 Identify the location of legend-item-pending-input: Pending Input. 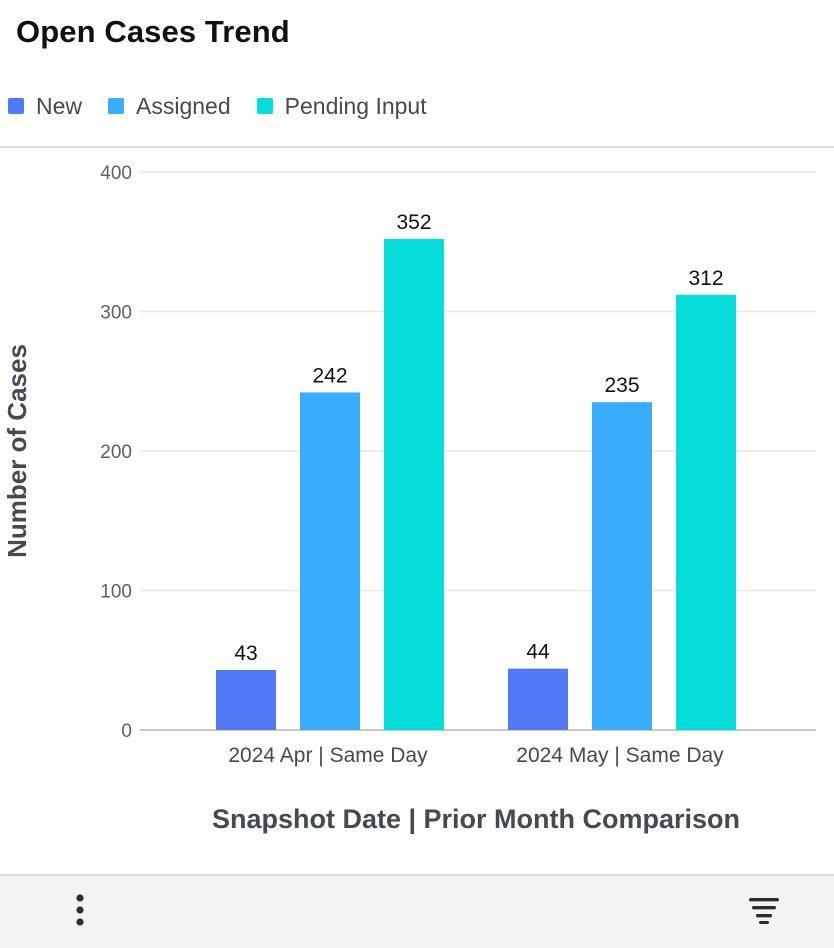
(341, 106).